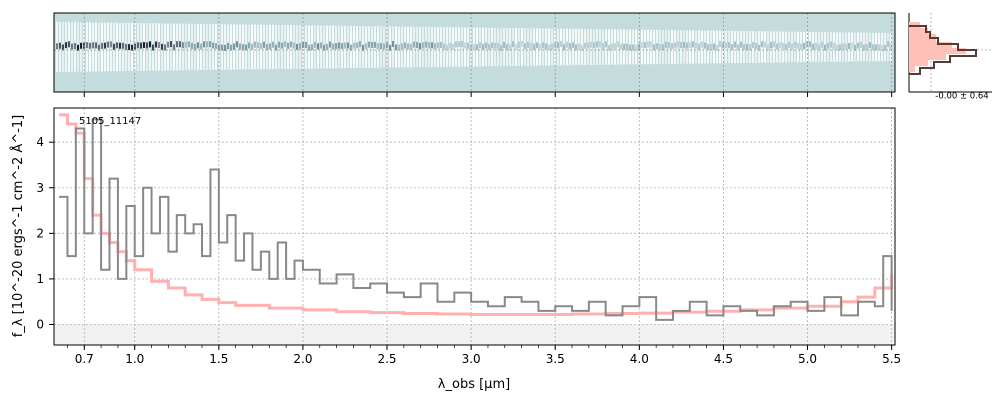  What do you see at coordinates (943, 50) in the screenshot?
I see `profile-inset-line` at bounding box center [943, 50].